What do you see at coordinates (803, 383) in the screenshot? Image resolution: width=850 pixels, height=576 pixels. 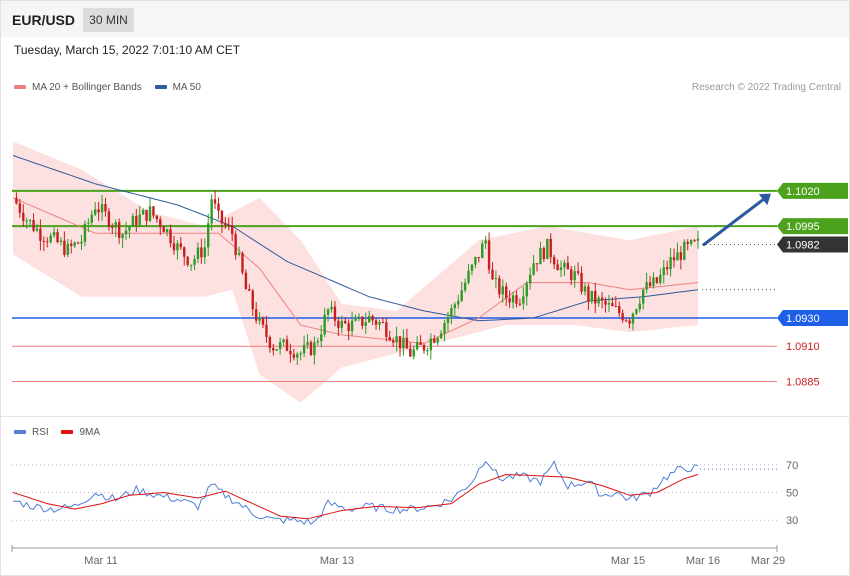 I see `price-label-1.0885: 1.0885` at bounding box center [803, 383].